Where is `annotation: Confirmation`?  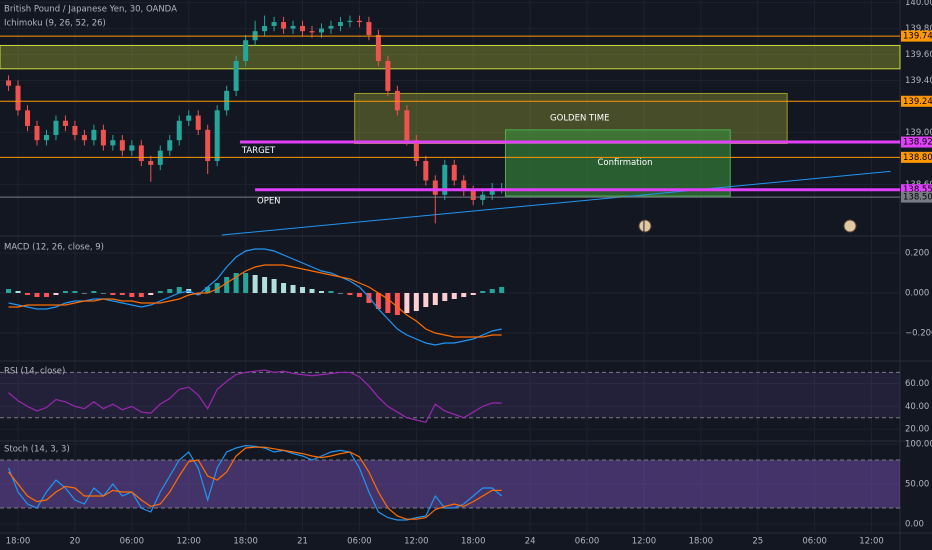
annotation: Confirmation is located at coordinates (624, 163).